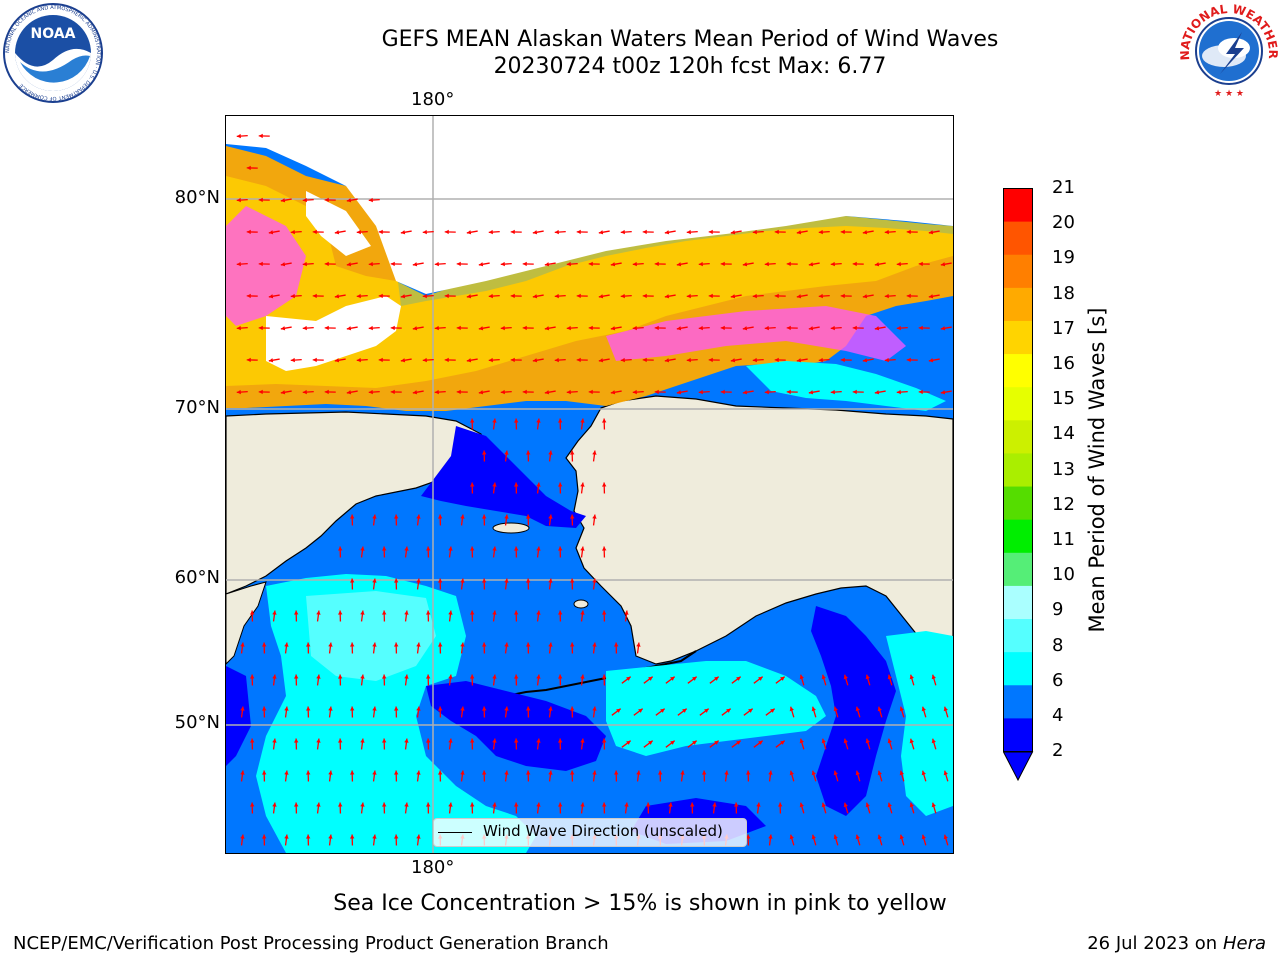 Image resolution: width=1280 pixels, height=960 pixels. I want to click on wave-period-cyan-beaufort, so click(846, 386).